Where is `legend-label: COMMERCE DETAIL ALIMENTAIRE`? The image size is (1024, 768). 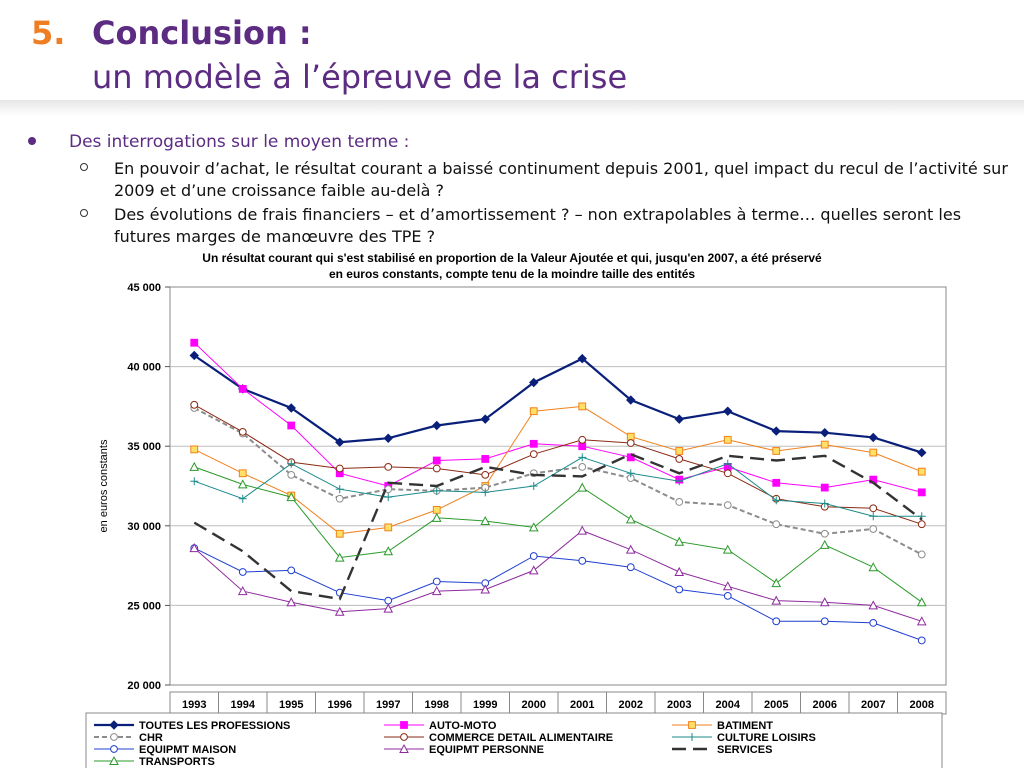
legend-label: COMMERCE DETAIL ALIMENTAIRE is located at coordinates (521, 738).